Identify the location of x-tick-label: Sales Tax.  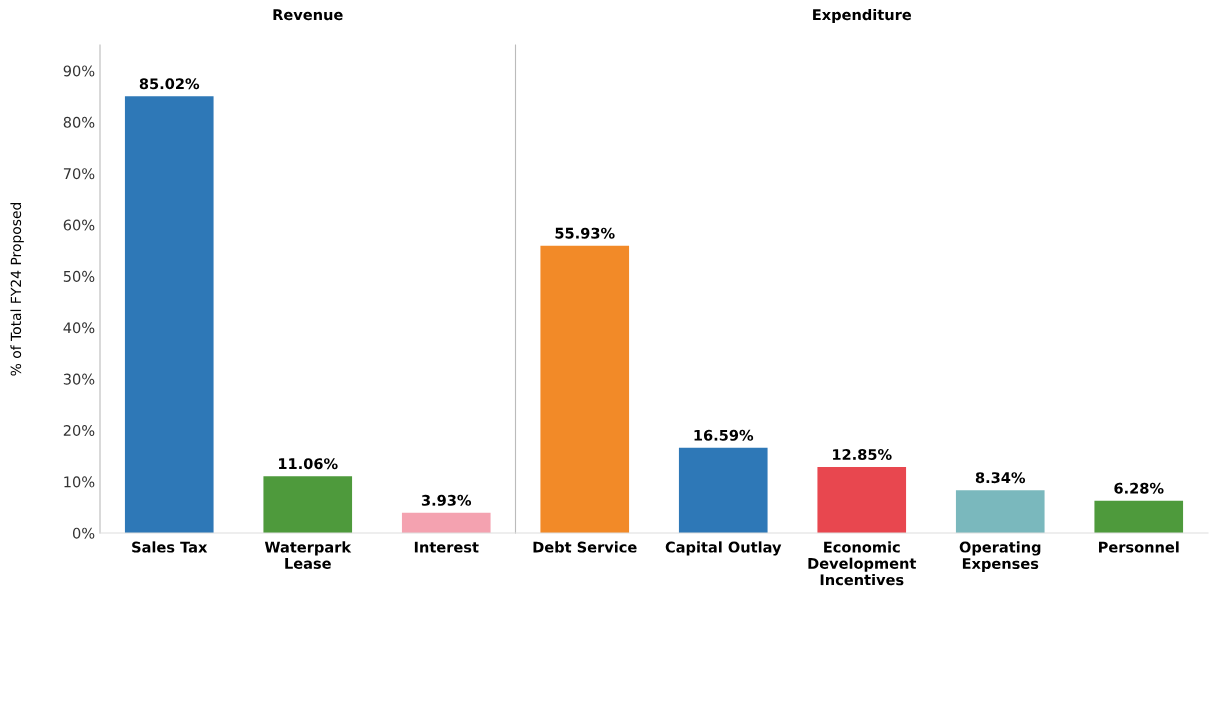
(170, 547).